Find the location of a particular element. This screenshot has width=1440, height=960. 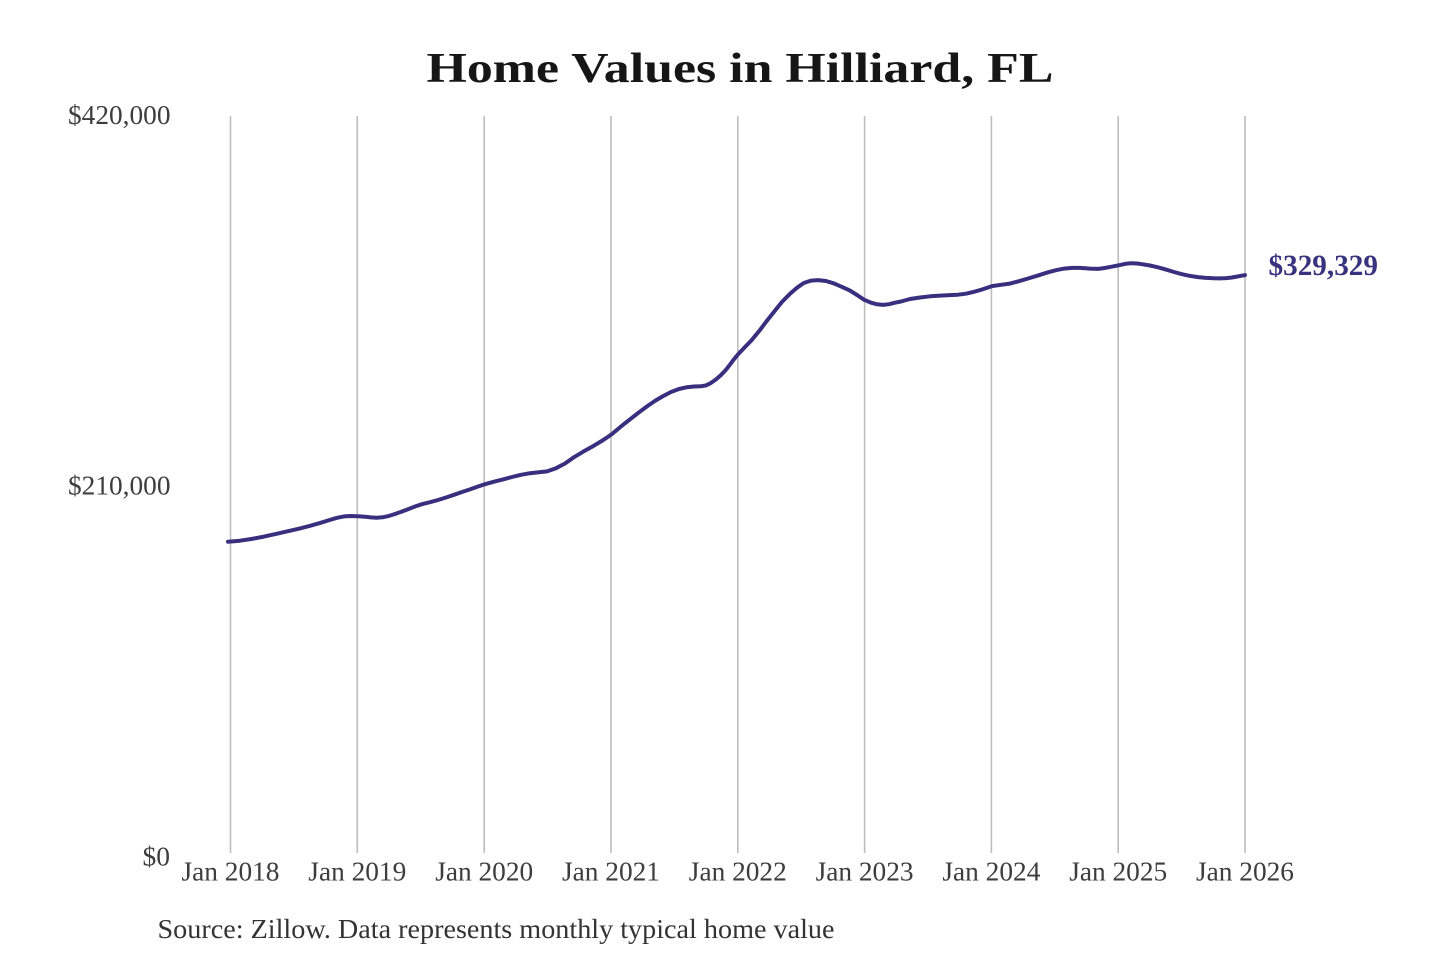

svg-text: Jan 2019 is located at coordinates (357, 871).